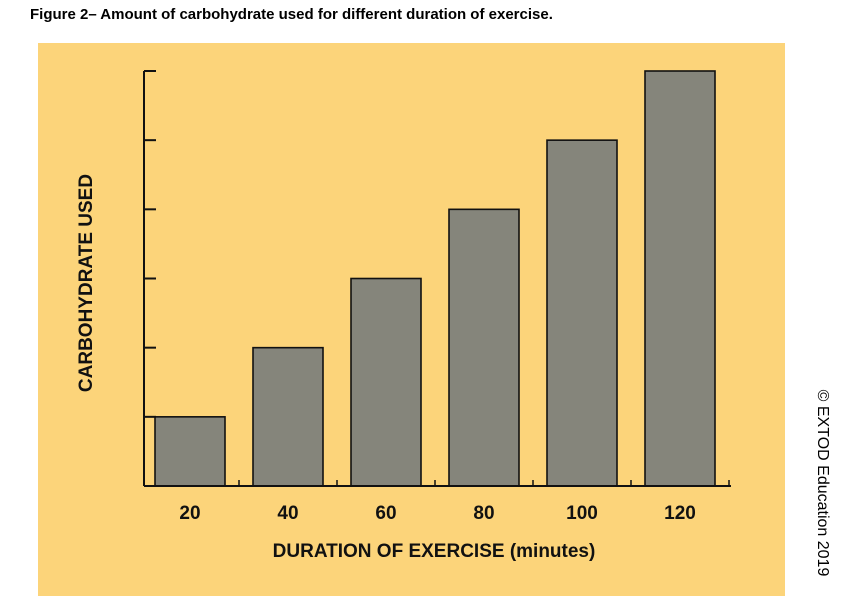 The width and height of the screenshot is (868, 615). I want to click on x-tick-label-100: 100, so click(582, 513).